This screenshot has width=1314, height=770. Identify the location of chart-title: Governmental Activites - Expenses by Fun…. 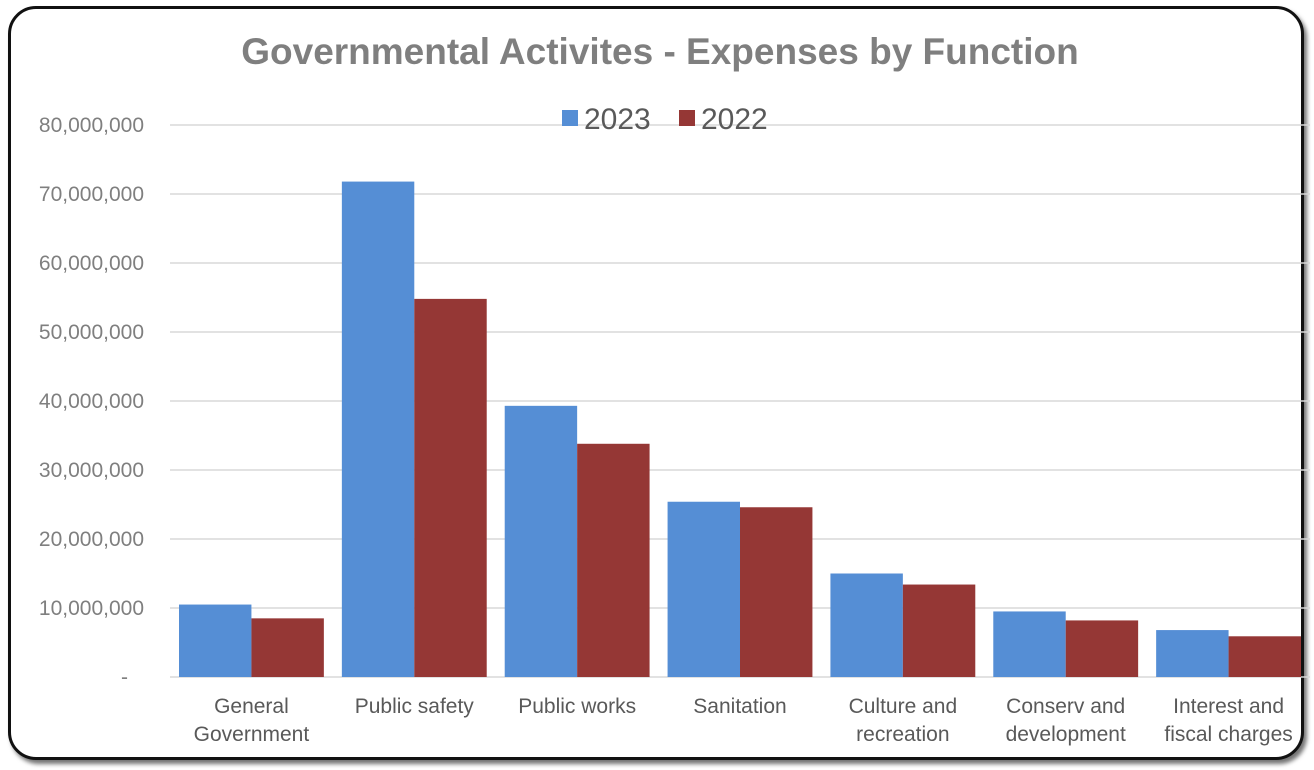
(660, 51).